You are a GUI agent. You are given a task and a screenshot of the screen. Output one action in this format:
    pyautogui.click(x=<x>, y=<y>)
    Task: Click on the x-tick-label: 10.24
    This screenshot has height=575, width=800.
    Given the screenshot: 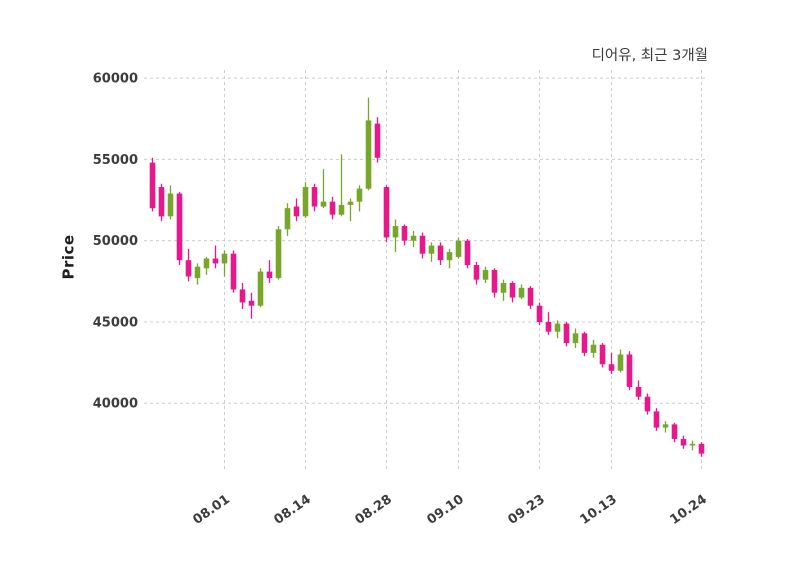 What is the action you would take?
    pyautogui.click(x=689, y=510)
    